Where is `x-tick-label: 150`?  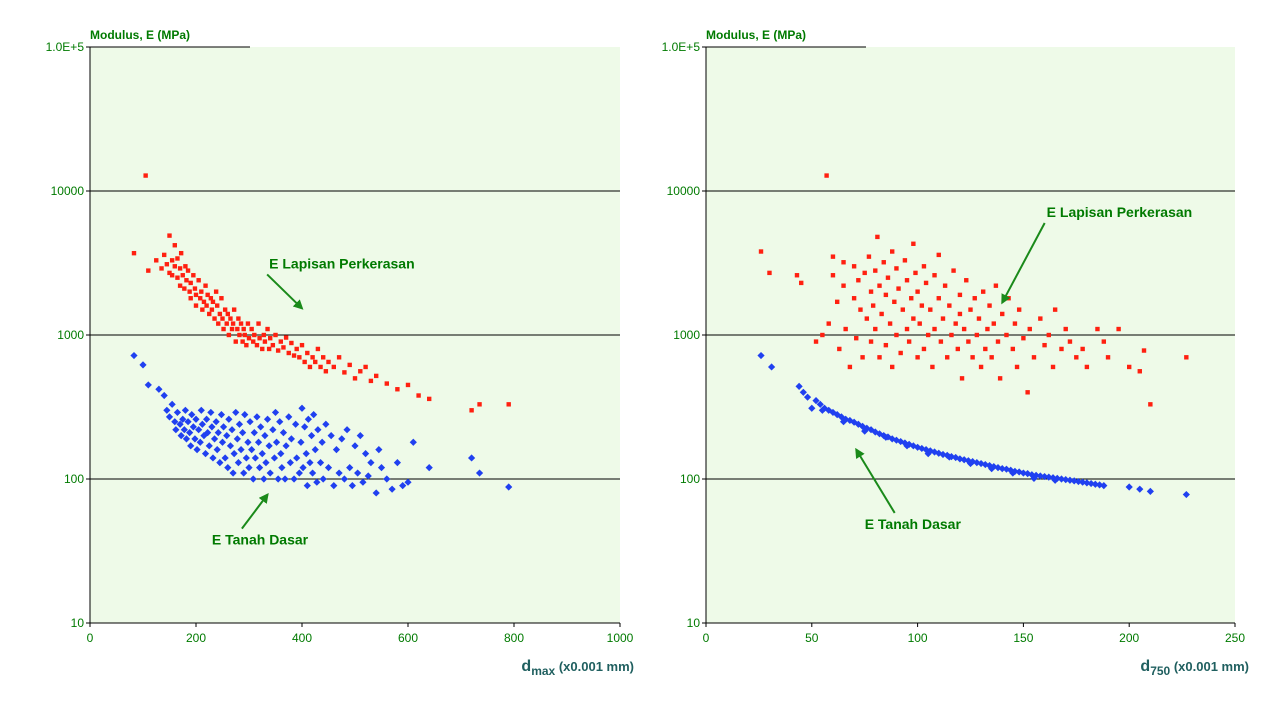
x-tick-label: 150 is located at coordinates (1023, 638).